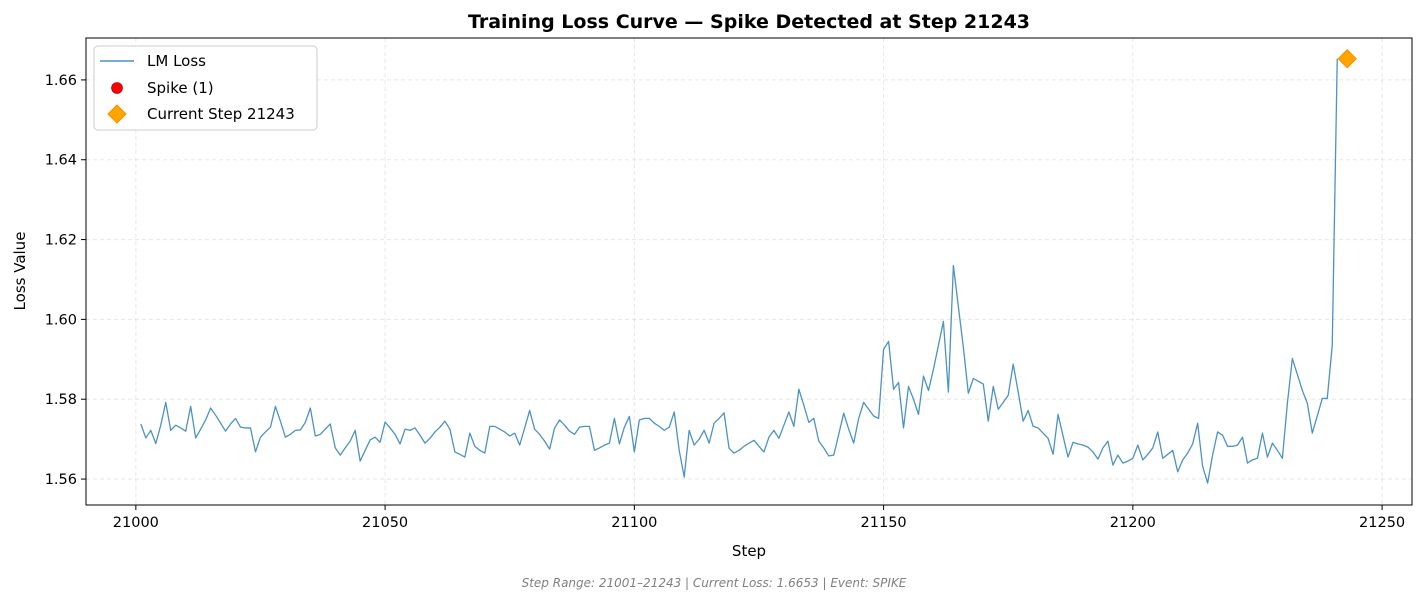 This screenshot has height=602, width=1425. Describe the element at coordinates (759, 518) in the screenshot. I see `x-axis-ticks: 21000 21050 21100 21150 21200 21250` at that location.